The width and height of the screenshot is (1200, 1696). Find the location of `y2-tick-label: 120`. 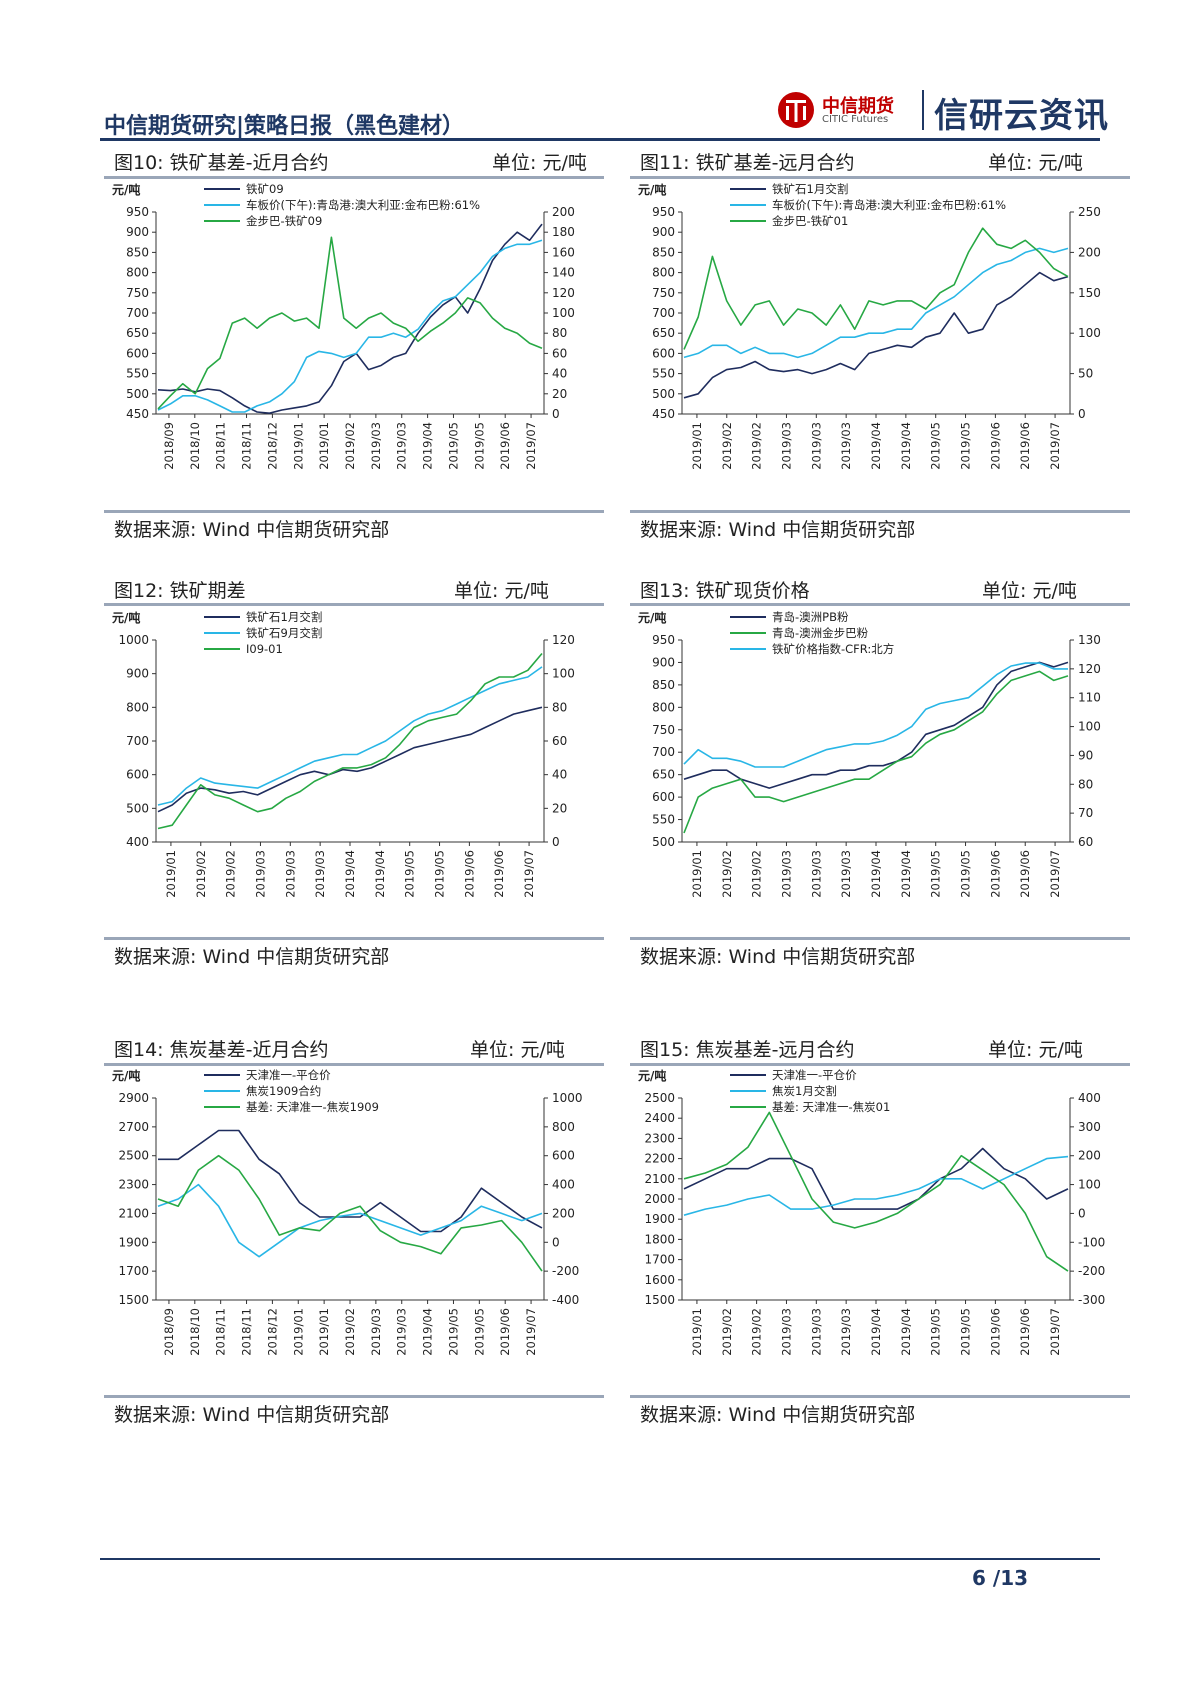

y2-tick-label: 120 is located at coordinates (1089, 669).